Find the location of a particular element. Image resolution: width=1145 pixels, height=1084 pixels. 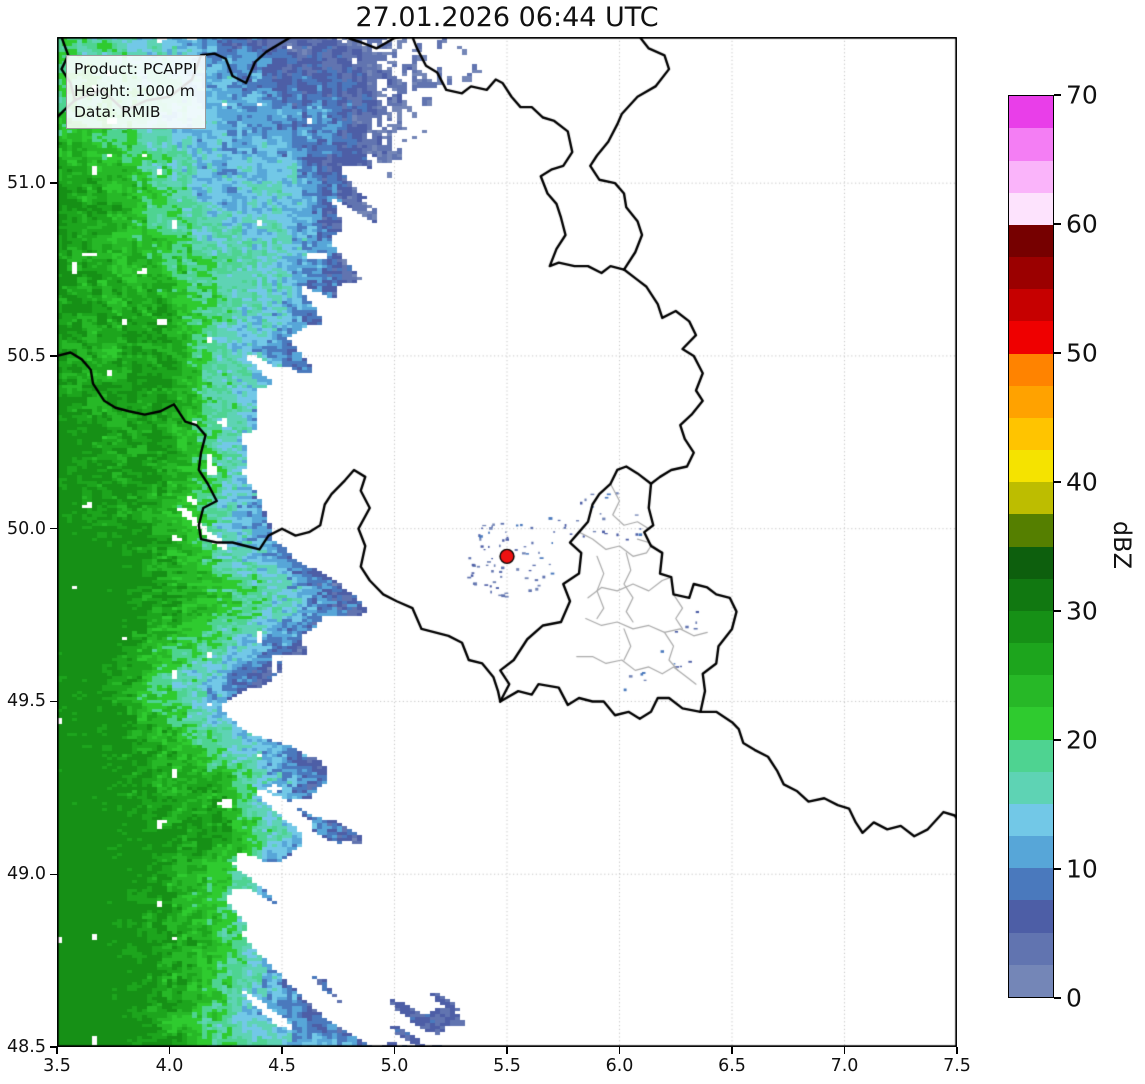

colorbar-tick-label: 70 is located at coordinates (1082, 95).